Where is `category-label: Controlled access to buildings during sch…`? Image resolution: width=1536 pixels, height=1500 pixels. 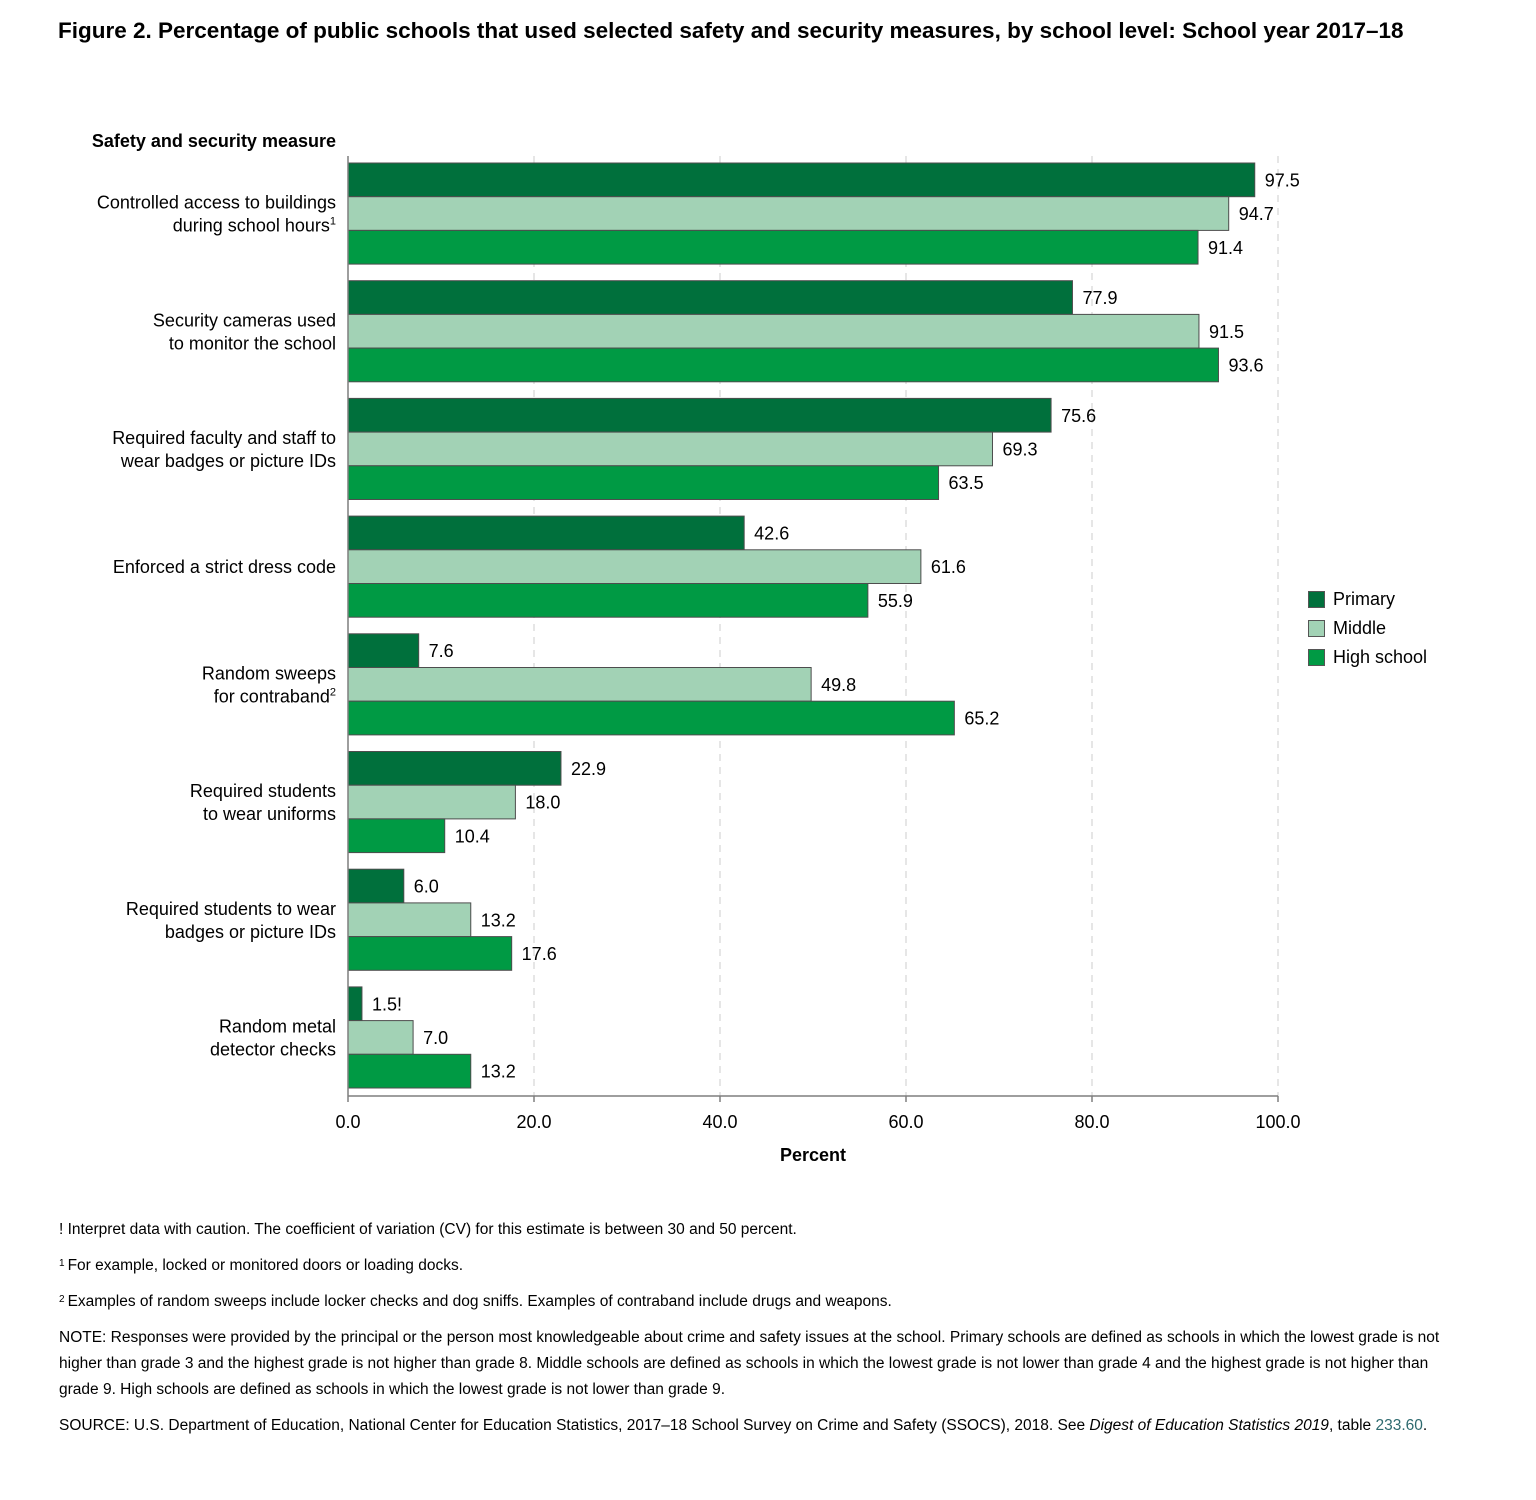
category-label: Controlled access to buildings during sch… is located at coordinates (216, 214).